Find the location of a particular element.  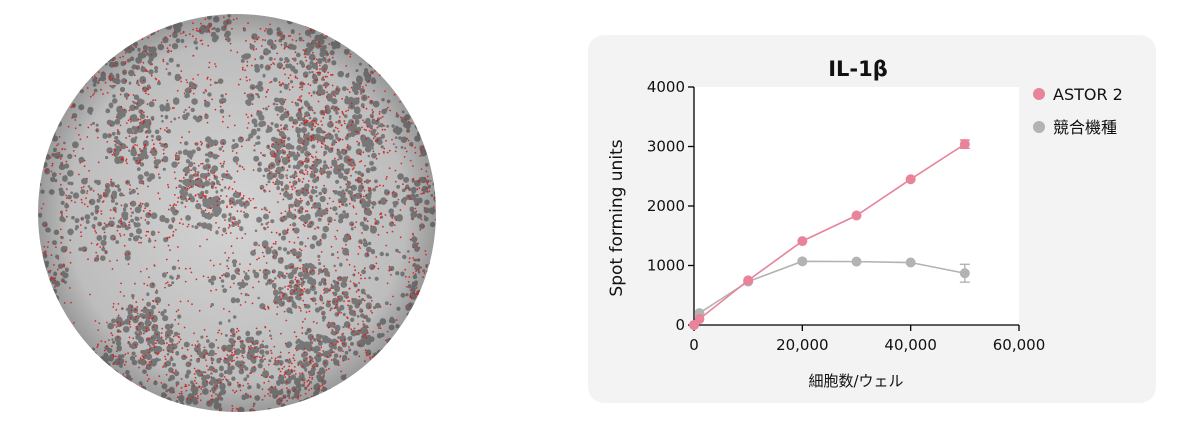

x-tick-label: 60,000 is located at coordinates (1019, 345).